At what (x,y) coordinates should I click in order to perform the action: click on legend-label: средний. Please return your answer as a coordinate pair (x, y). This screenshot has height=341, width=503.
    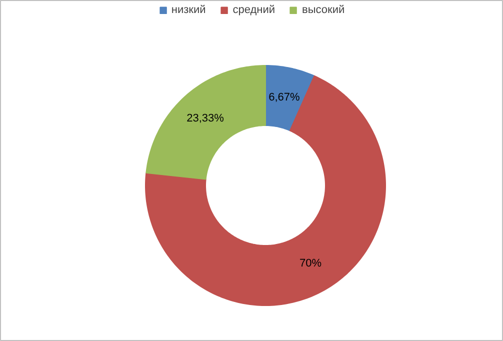
    Looking at the image, I should click on (254, 10).